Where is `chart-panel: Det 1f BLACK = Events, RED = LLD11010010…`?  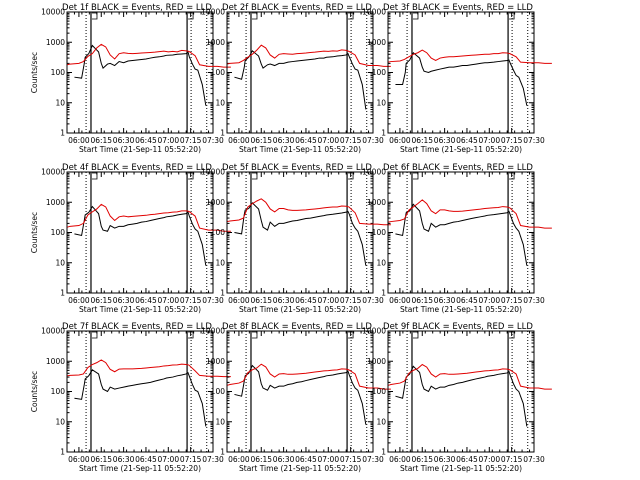 chart-panel: Det 1f BLACK = Events, RED = LLD11010010… is located at coordinates (130, 78).